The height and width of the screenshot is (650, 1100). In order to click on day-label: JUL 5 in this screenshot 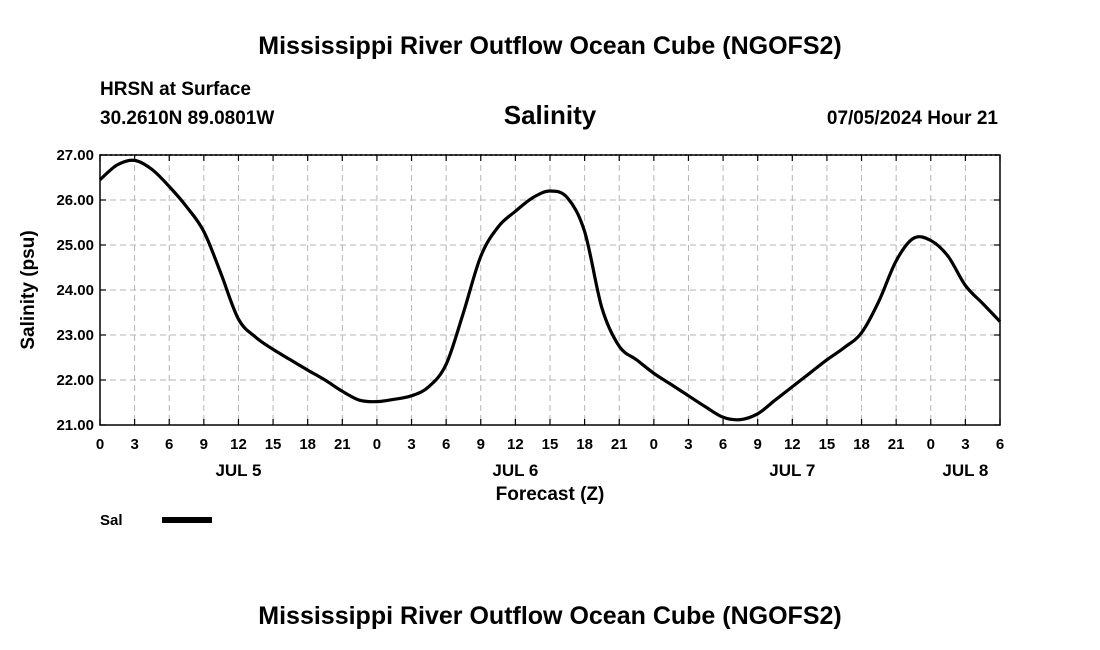, I will do `click(238, 470)`.